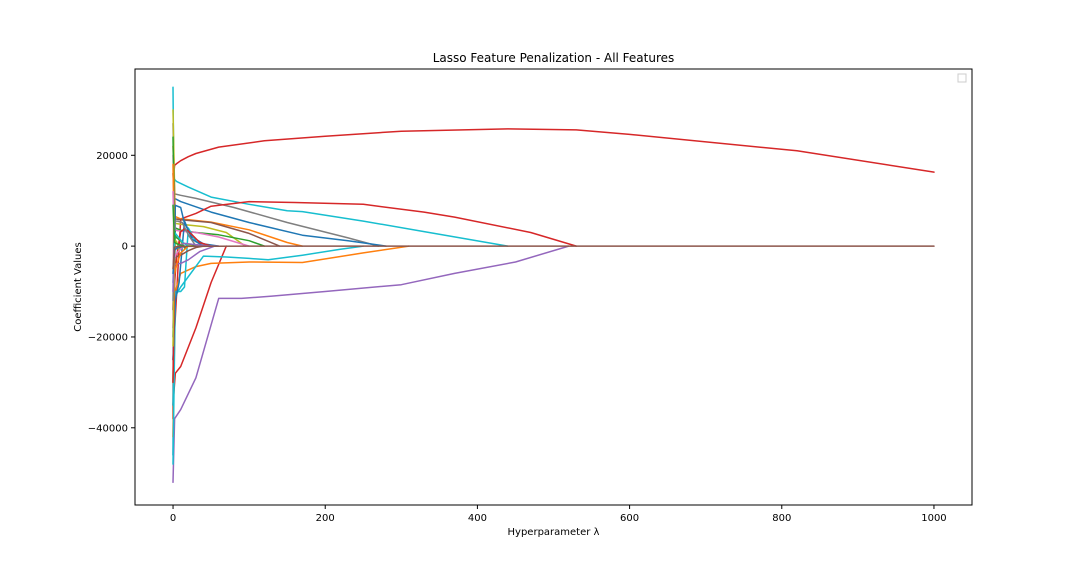  What do you see at coordinates (933, 518) in the screenshot?
I see `x-tick-label: 1000` at bounding box center [933, 518].